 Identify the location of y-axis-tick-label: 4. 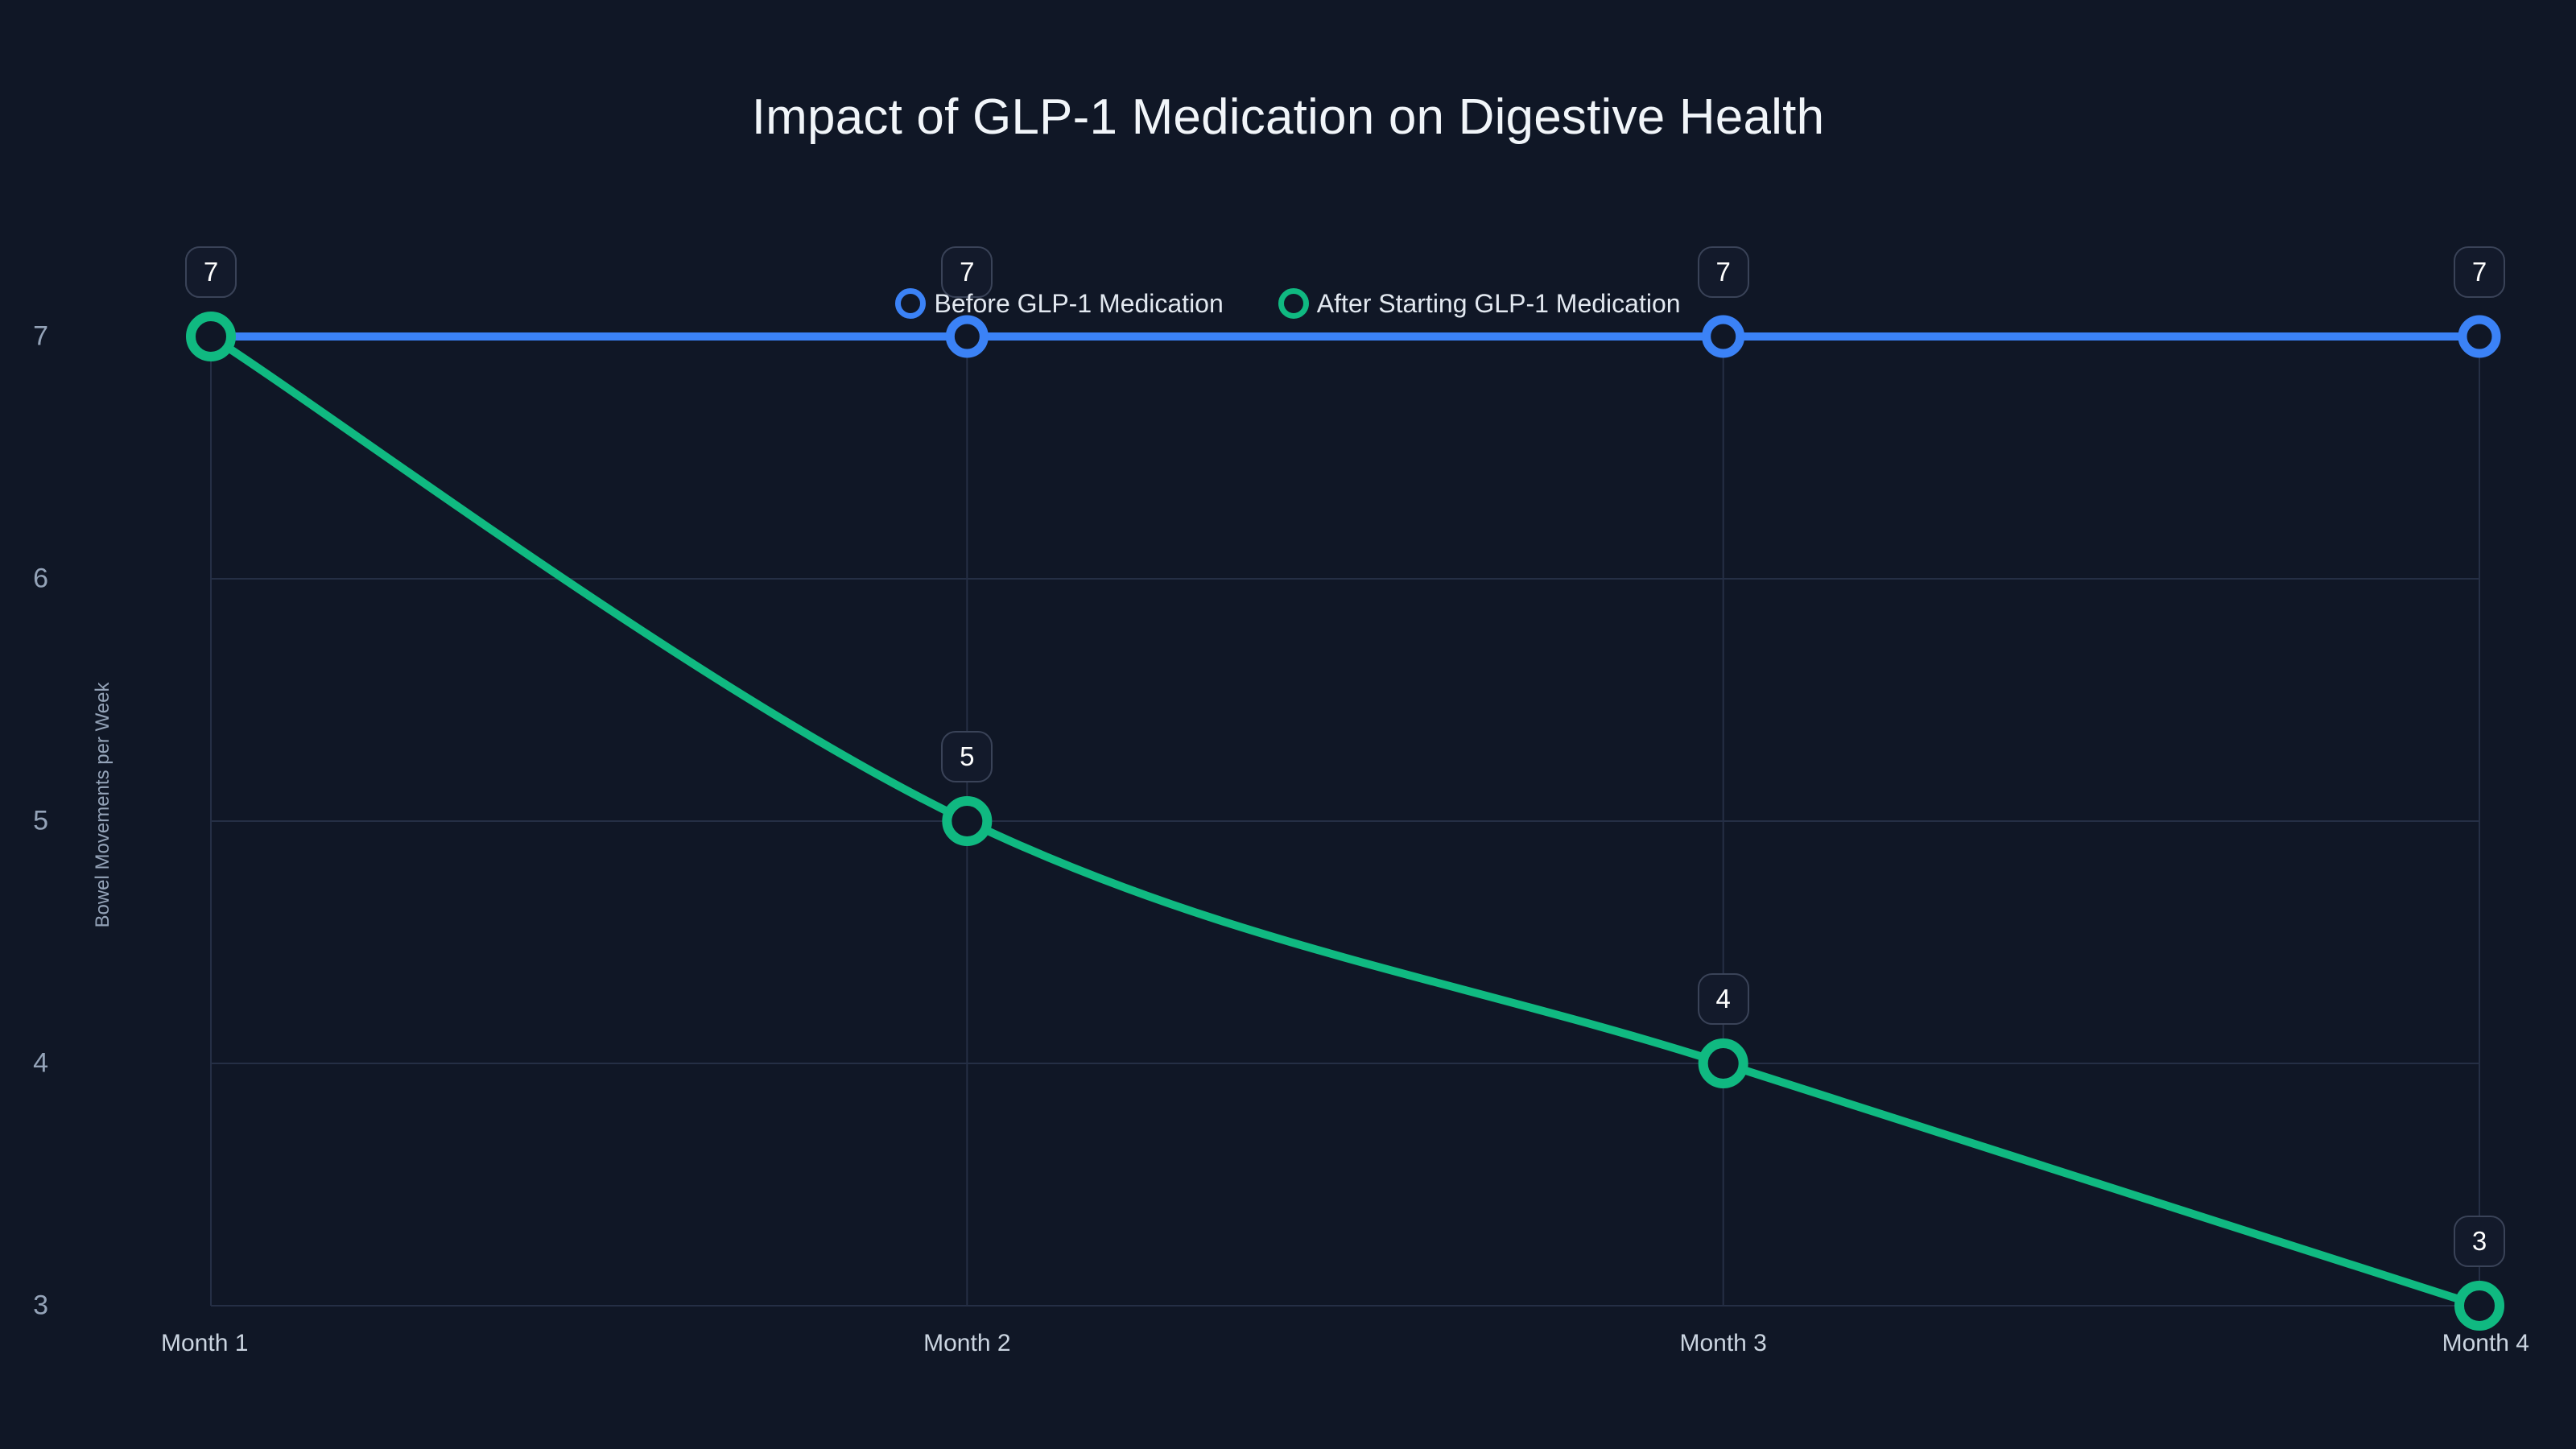
(40, 1063).